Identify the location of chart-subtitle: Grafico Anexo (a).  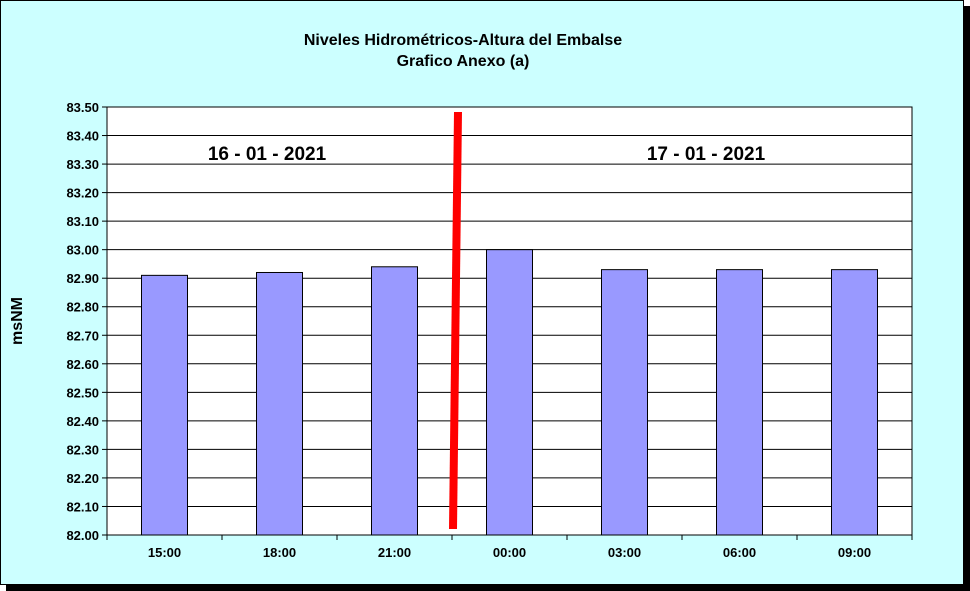
(463, 61).